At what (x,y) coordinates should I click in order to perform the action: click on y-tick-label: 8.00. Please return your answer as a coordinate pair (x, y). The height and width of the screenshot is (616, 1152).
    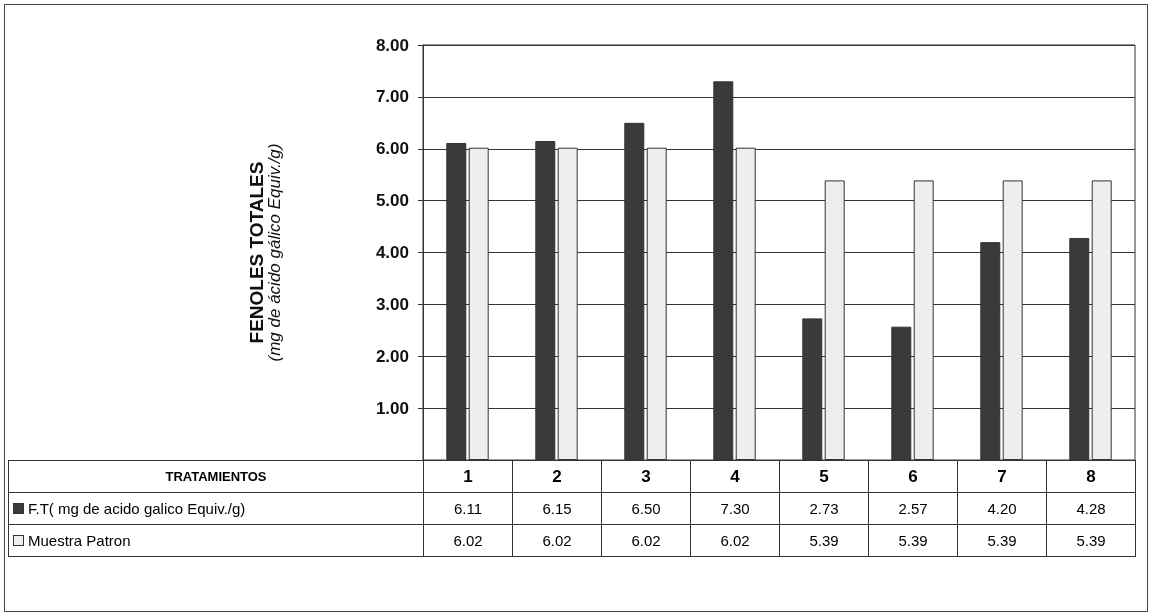
    Looking at the image, I should click on (392, 45).